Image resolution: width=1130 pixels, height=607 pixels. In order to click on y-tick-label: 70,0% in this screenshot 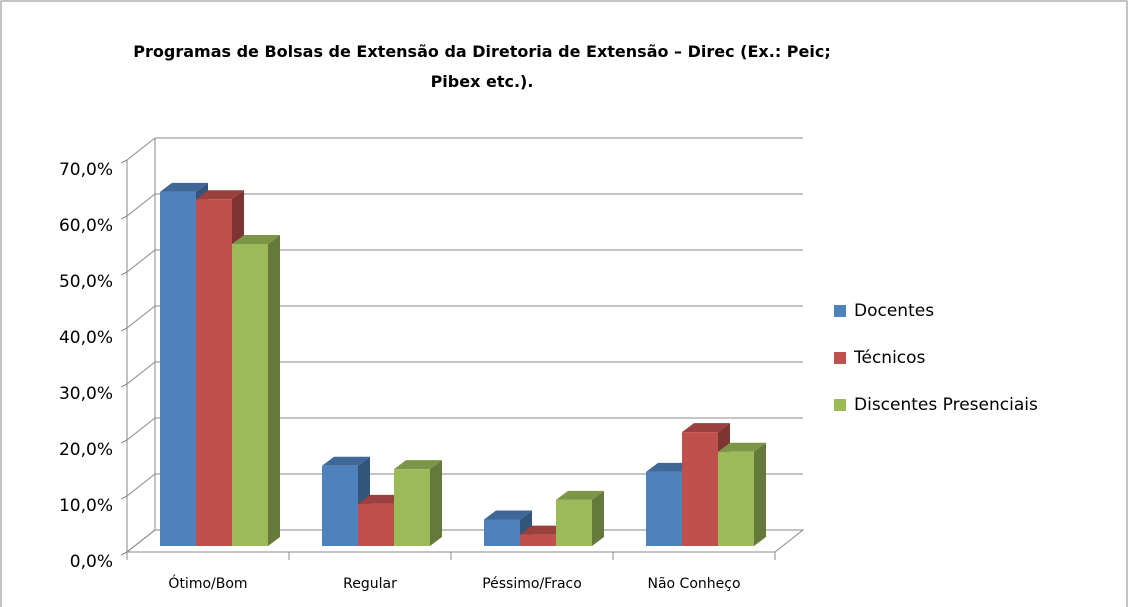, I will do `click(86, 170)`.